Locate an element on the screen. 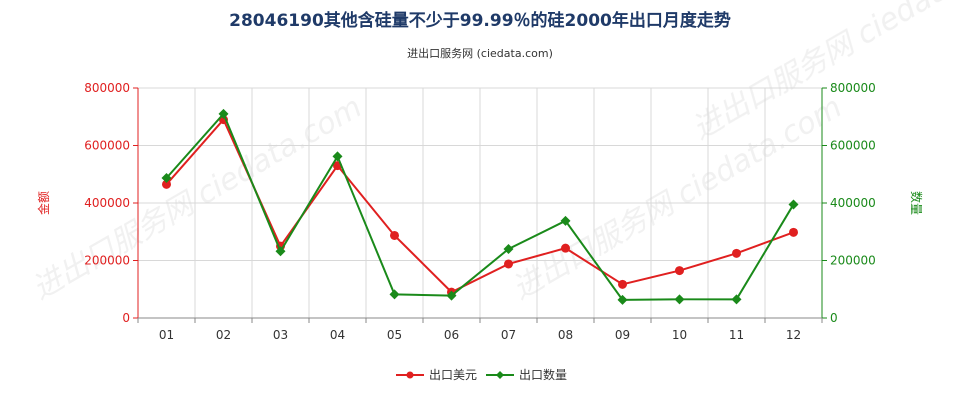  left-tick-label: 200000 is located at coordinates (107, 261).